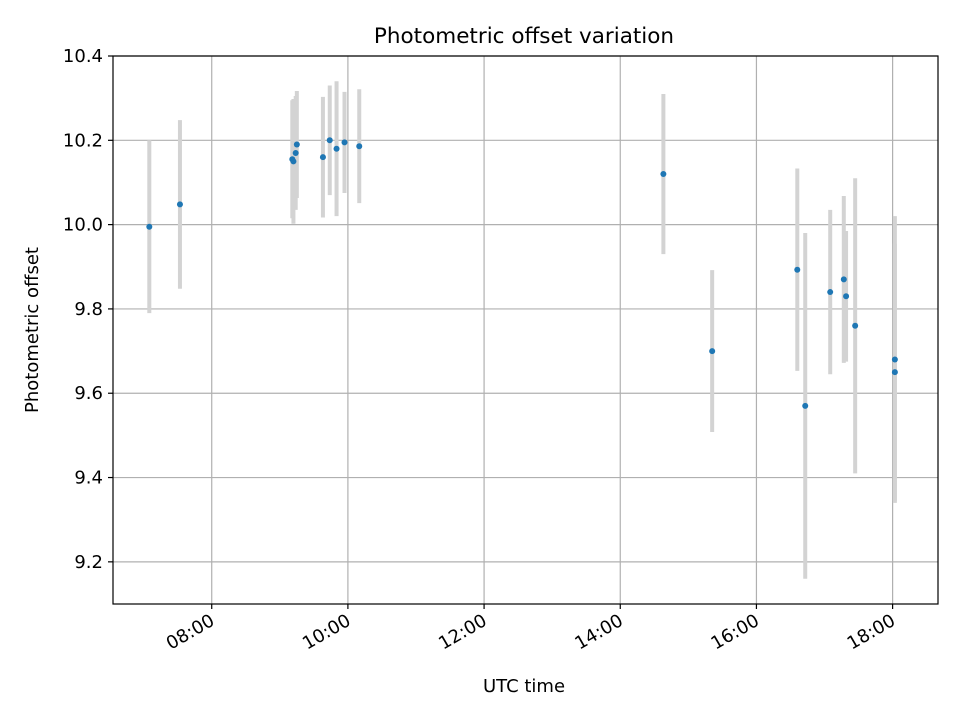 This screenshot has height=720, width=960. I want to click on y-tick-label: 9.8, so click(88, 309).